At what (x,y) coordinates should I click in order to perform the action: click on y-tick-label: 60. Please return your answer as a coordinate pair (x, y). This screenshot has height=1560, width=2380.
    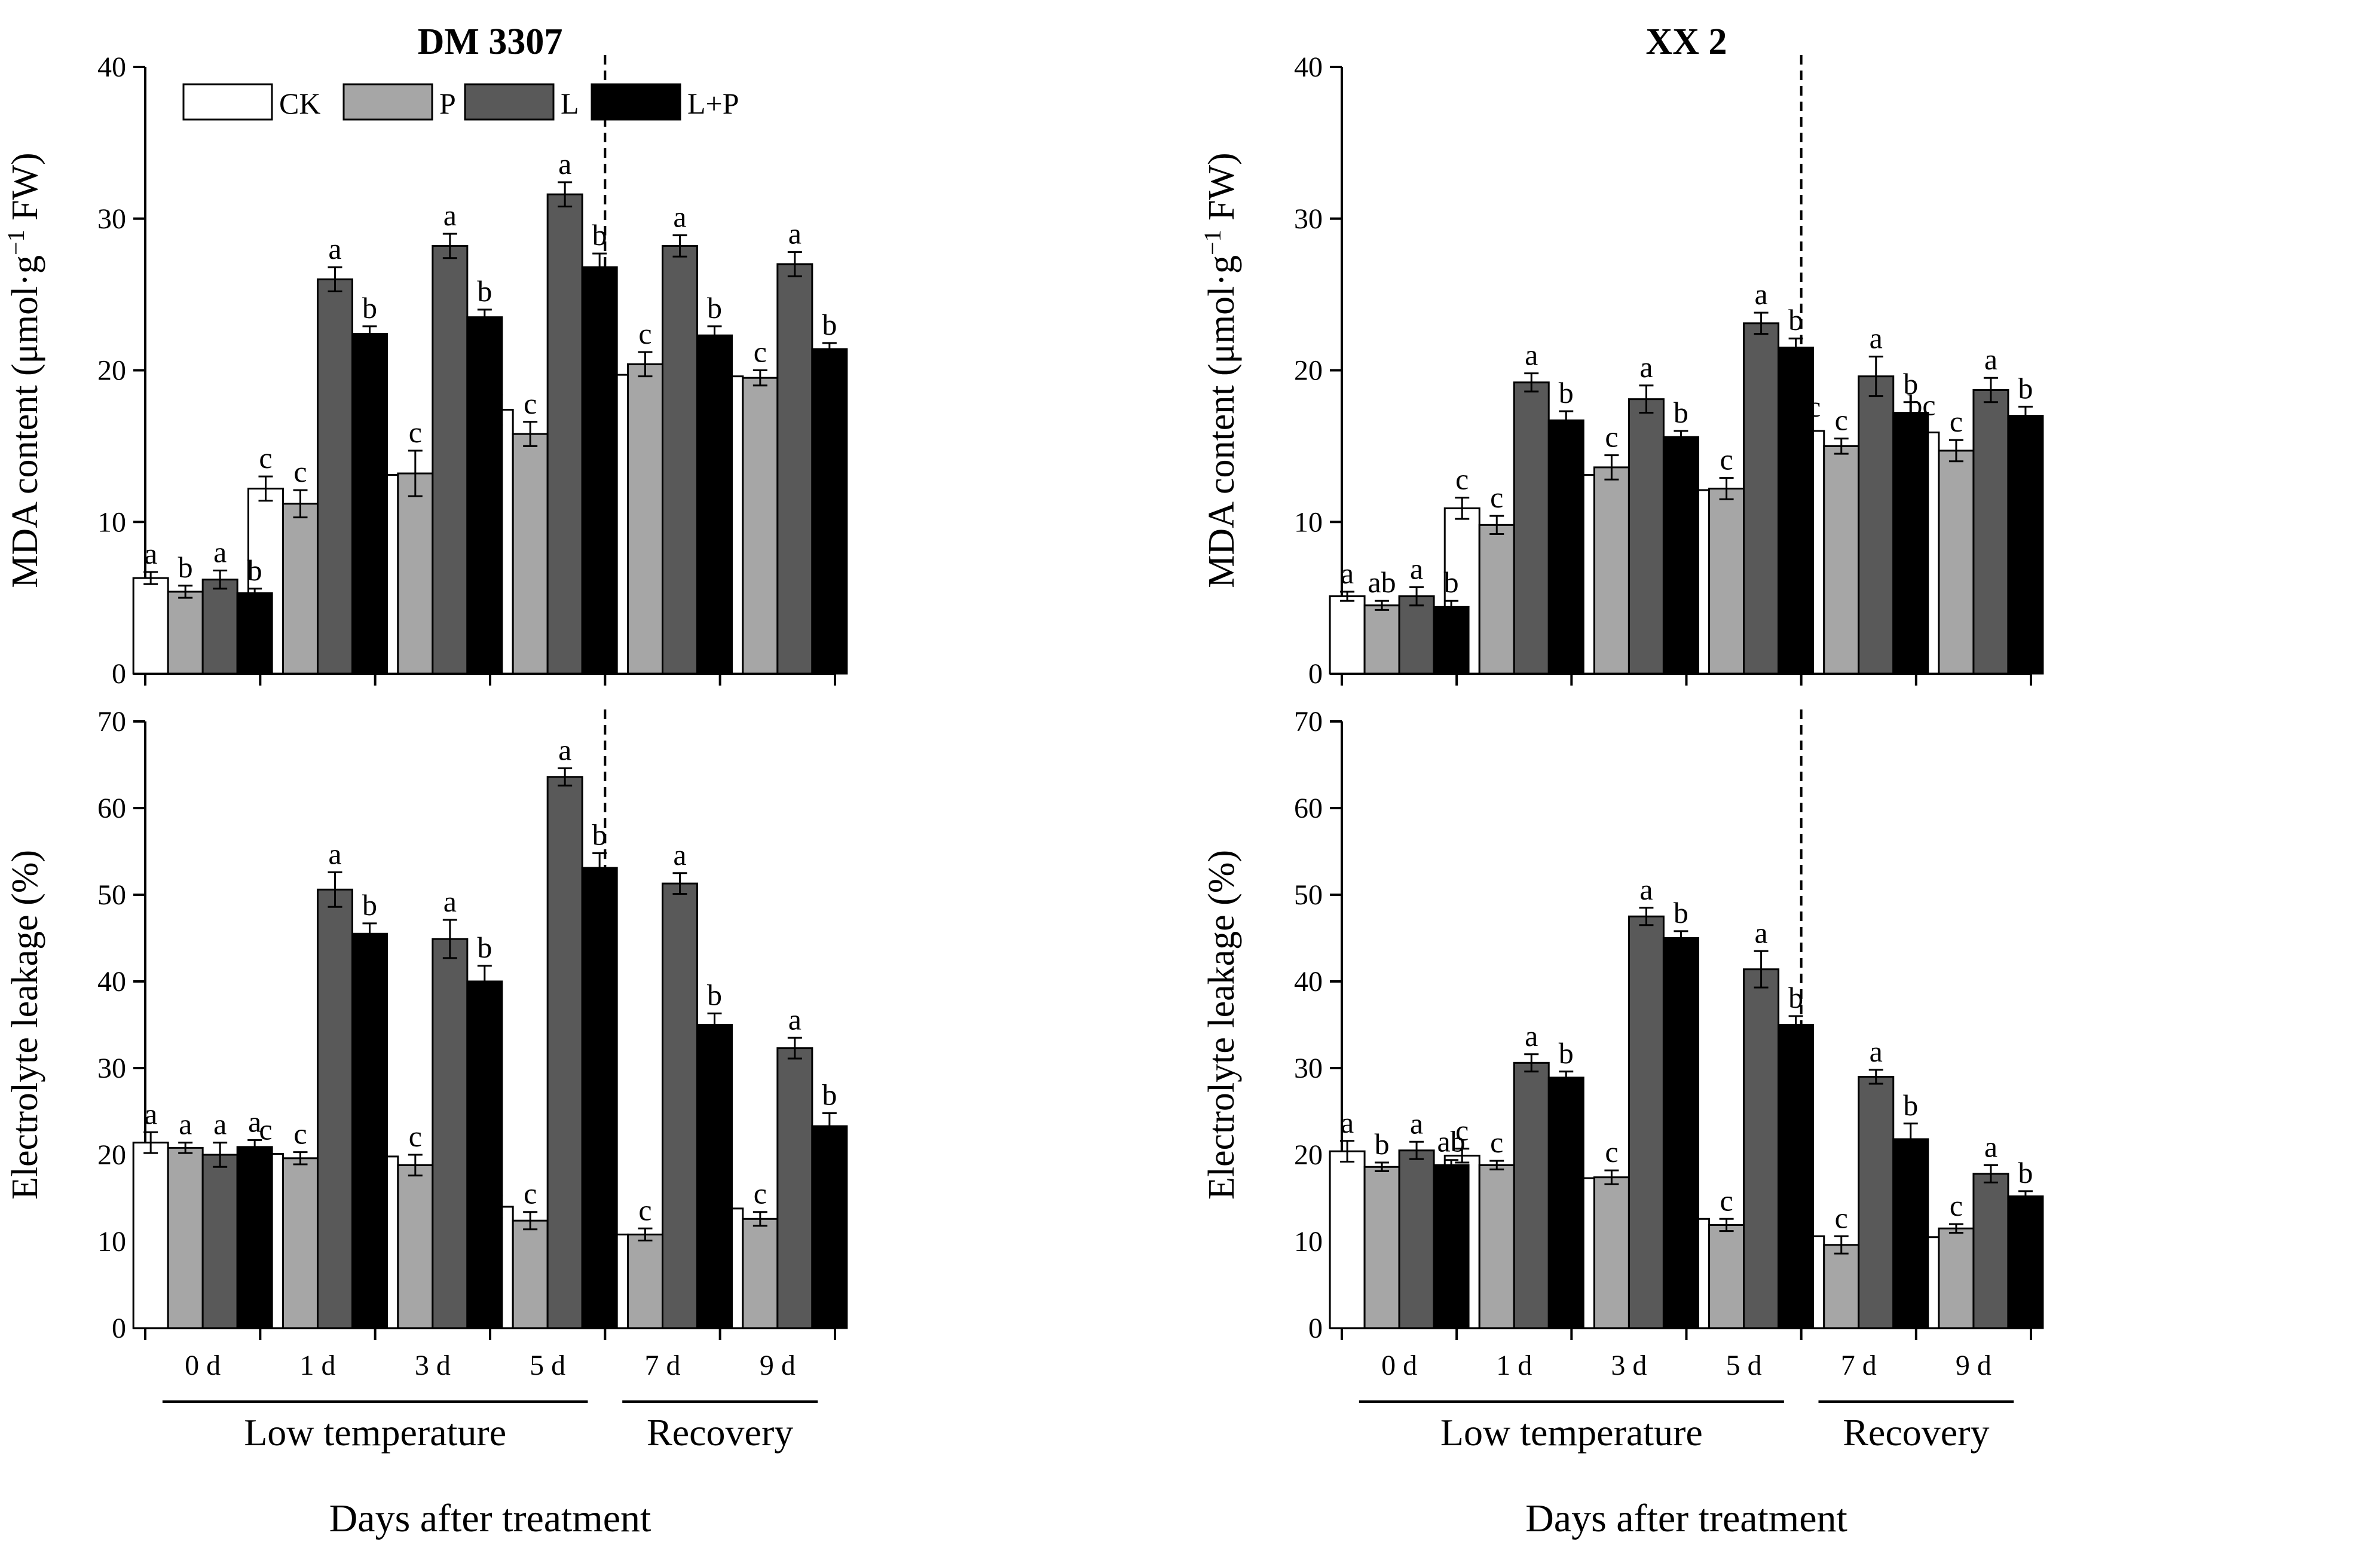
    Looking at the image, I should click on (1308, 809).